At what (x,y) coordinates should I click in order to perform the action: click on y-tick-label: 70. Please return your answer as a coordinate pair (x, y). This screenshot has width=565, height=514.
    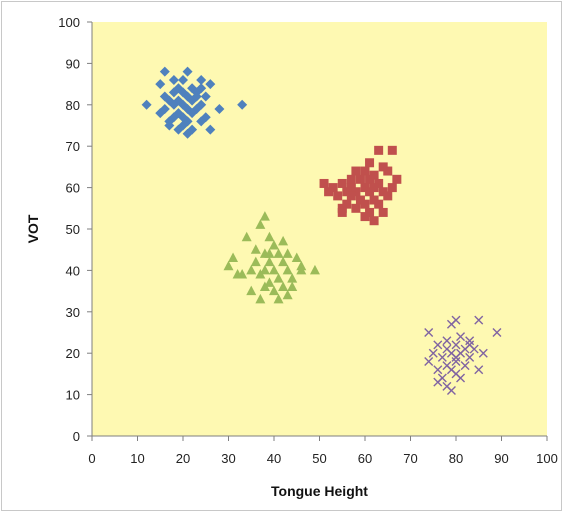
    Looking at the image, I should click on (73, 146).